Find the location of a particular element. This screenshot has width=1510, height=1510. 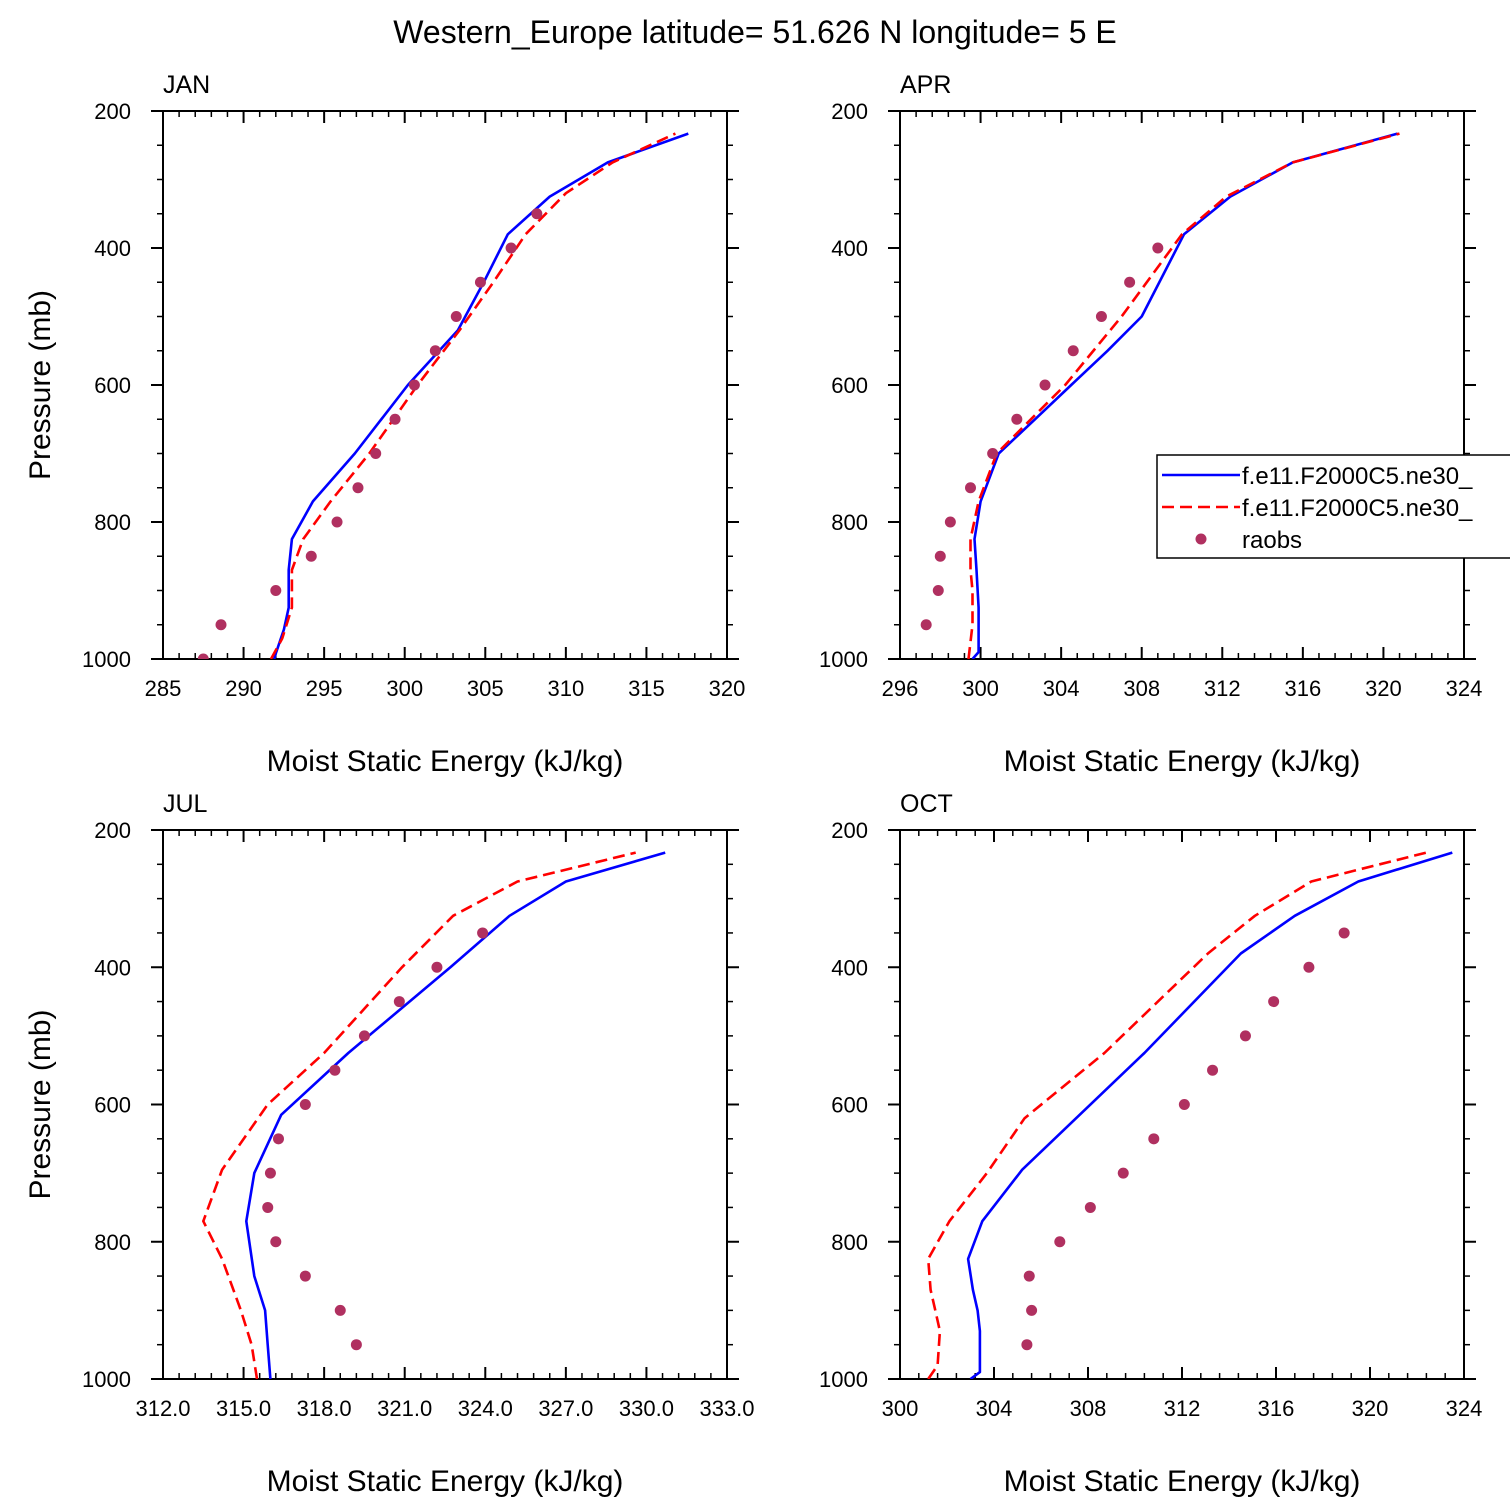

x-tick-label: 321.0 is located at coordinates (404, 1408).